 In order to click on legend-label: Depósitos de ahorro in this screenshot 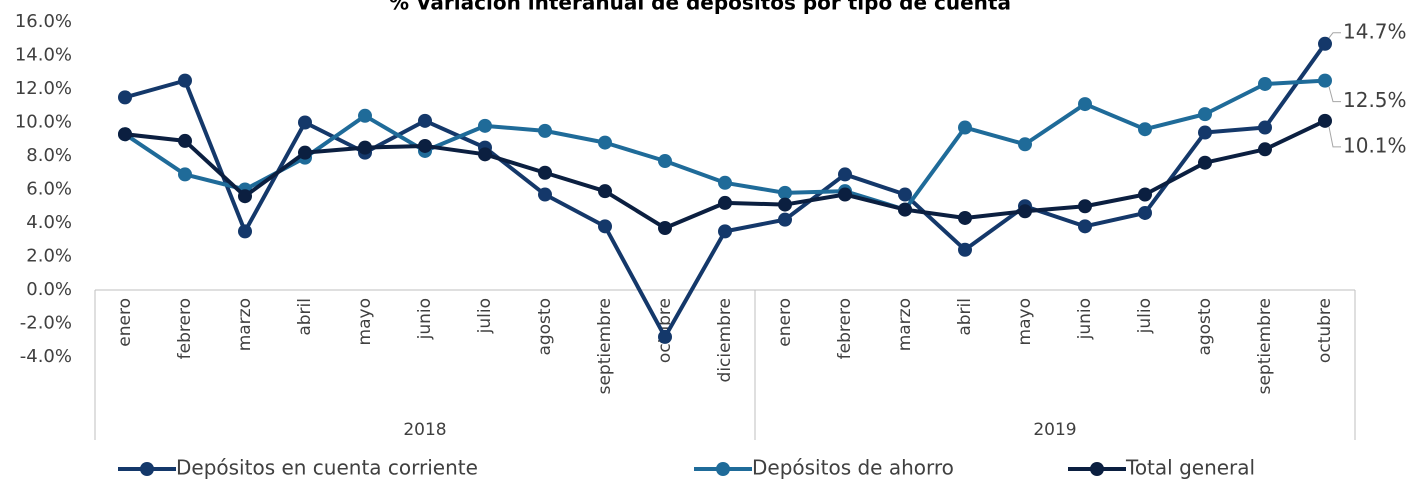, I will do `click(853, 468)`.